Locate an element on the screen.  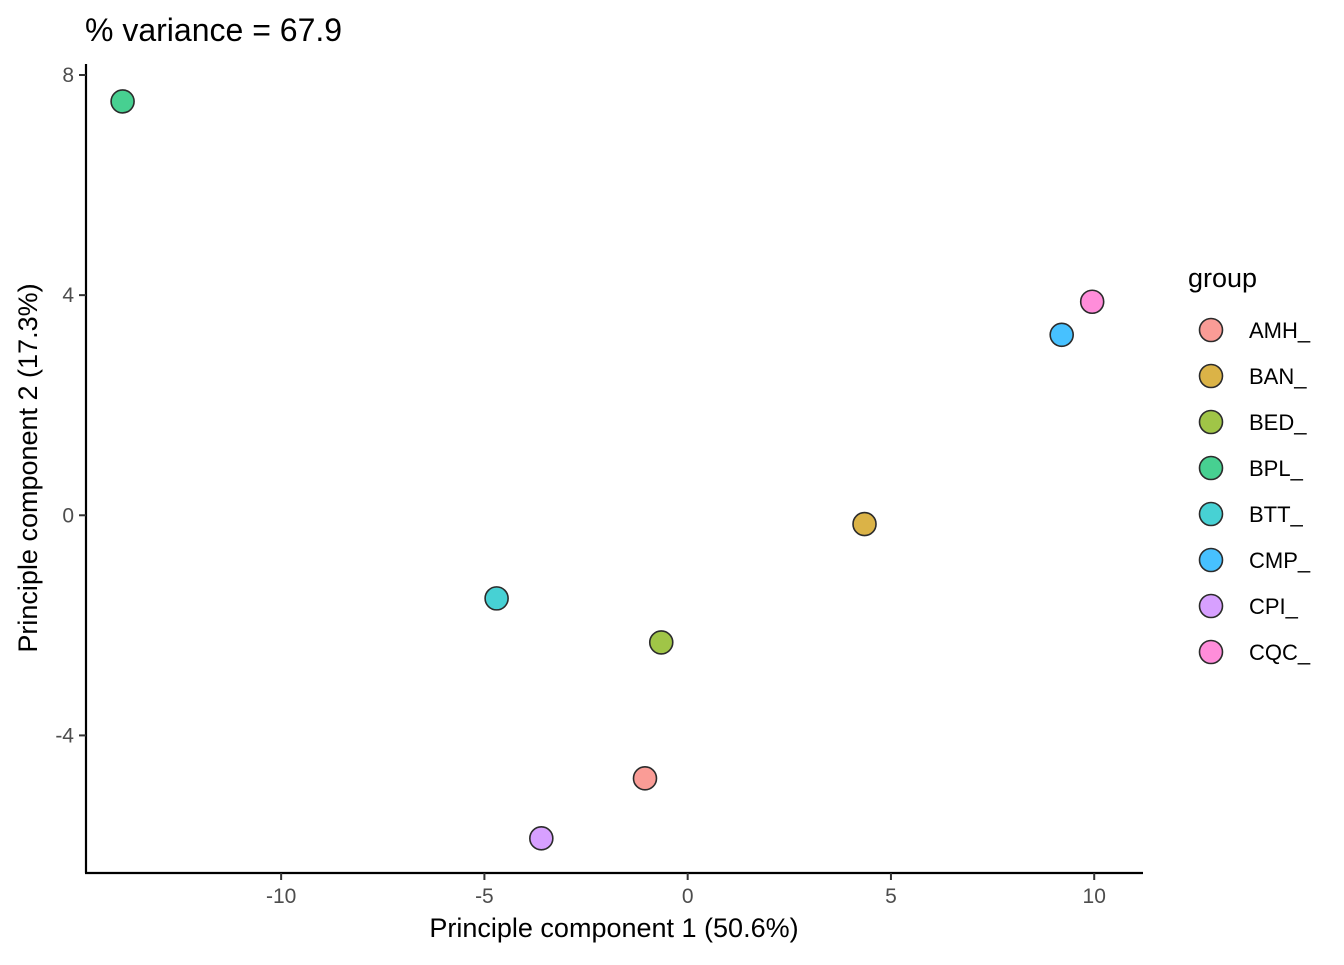
point-cmp is located at coordinates (1061, 335).